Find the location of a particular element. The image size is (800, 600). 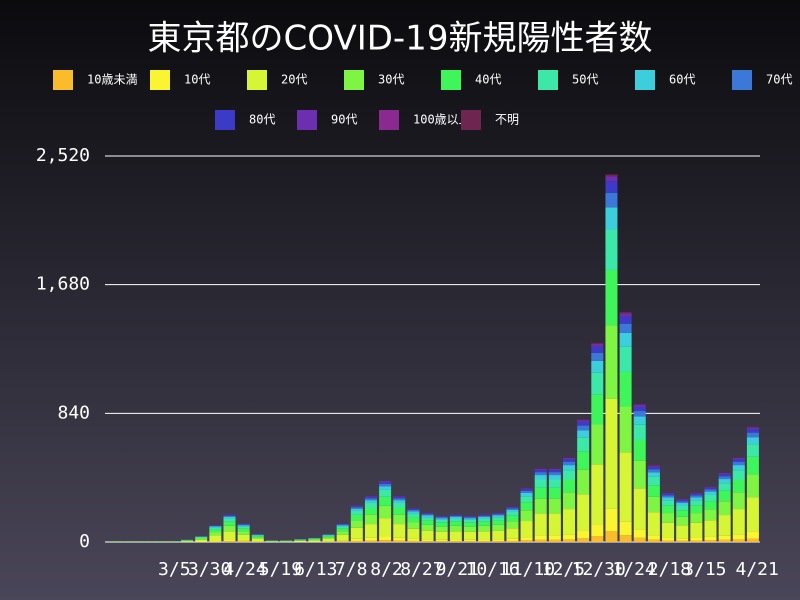

x-tick-label: 3/15 is located at coordinates (704, 569).